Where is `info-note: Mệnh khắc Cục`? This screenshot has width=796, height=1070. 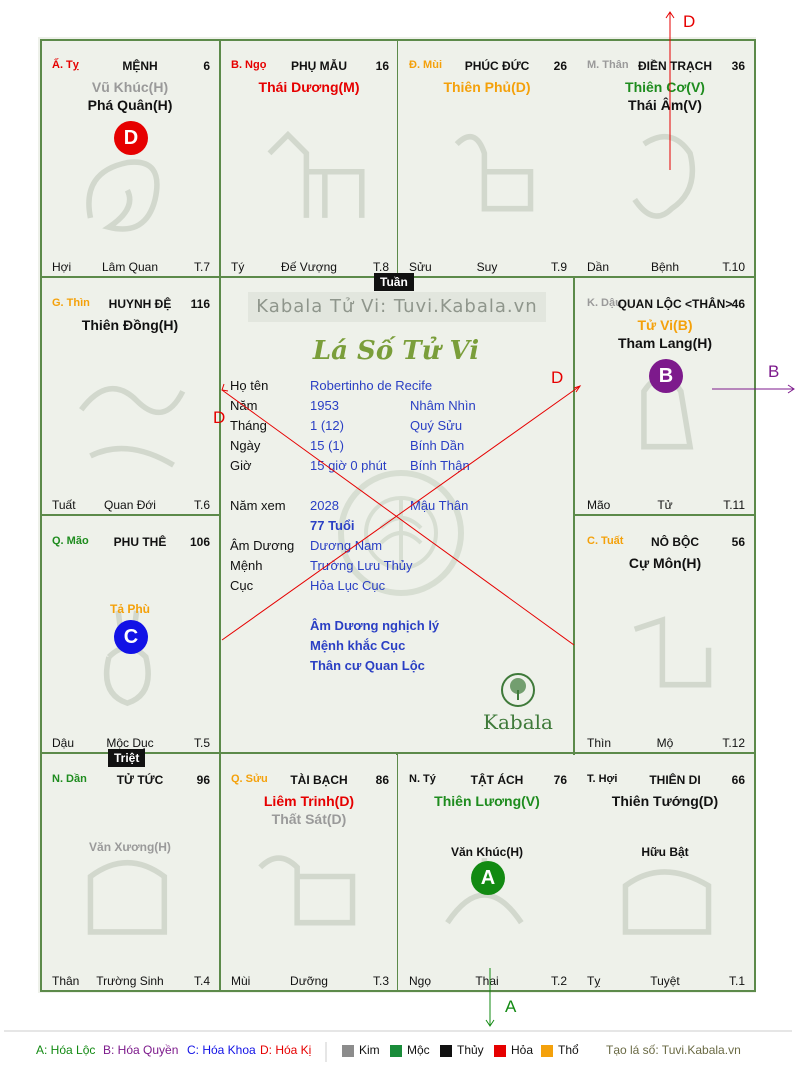 info-note: Mệnh khắc Cục is located at coordinates (358, 645).